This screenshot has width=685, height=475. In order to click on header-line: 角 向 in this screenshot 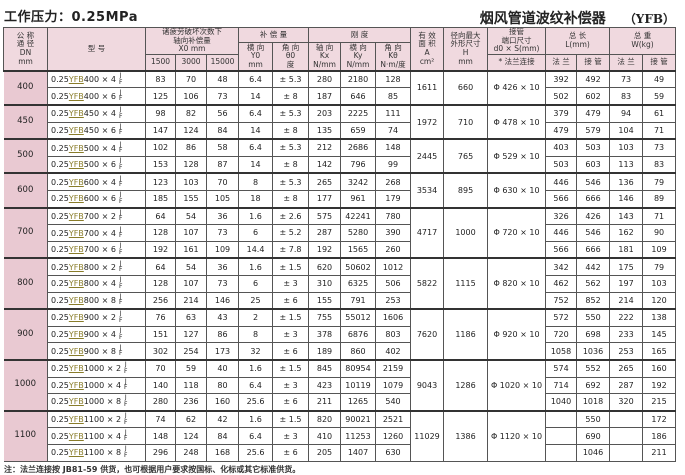, I will do `click(393, 47)`.